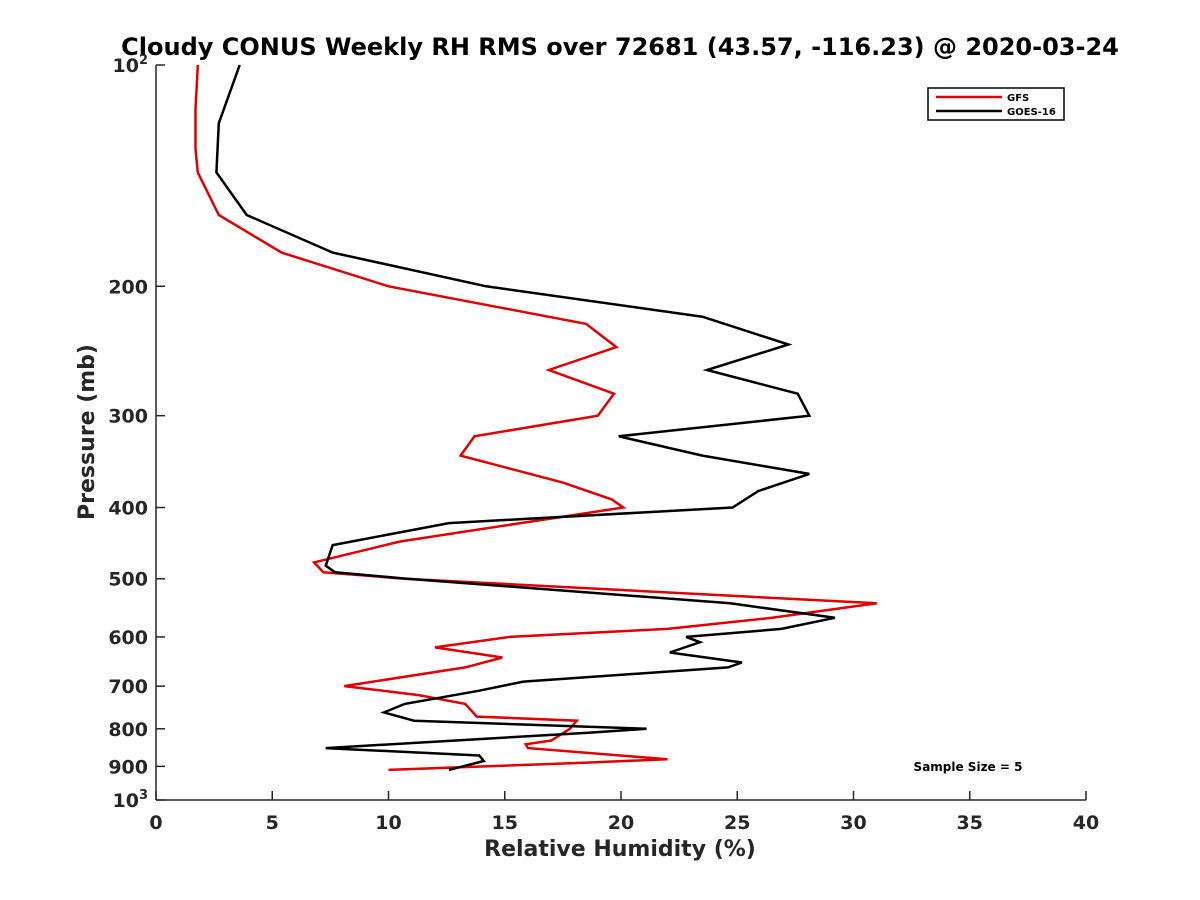 This screenshot has width=1200, height=900. I want to click on sample-size-annotation: Sample Size = 5, so click(968, 767).